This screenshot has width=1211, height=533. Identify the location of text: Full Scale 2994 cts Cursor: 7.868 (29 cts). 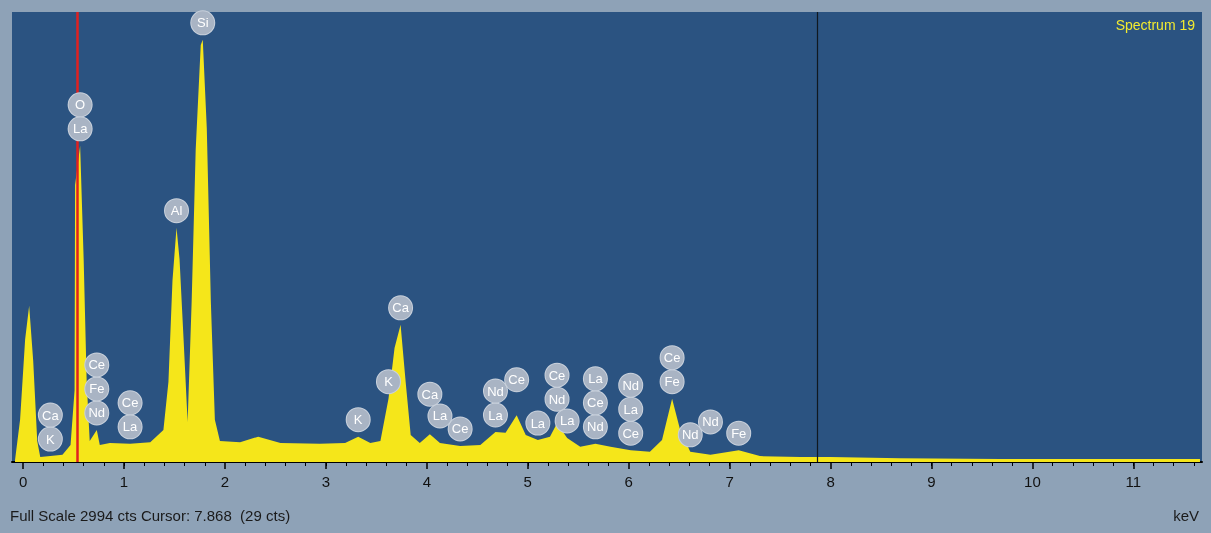
(150, 515).